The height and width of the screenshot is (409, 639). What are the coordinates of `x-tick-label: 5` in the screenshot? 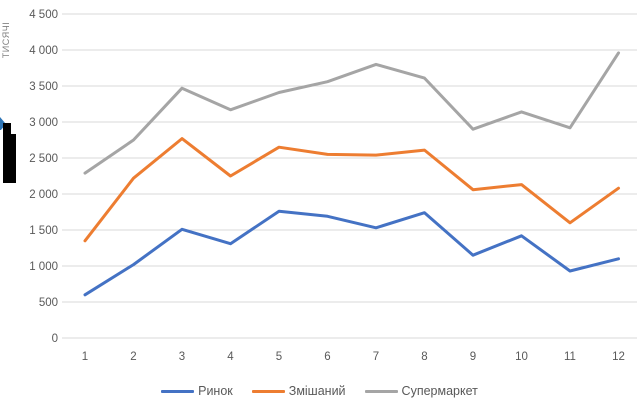 It's located at (279, 357).